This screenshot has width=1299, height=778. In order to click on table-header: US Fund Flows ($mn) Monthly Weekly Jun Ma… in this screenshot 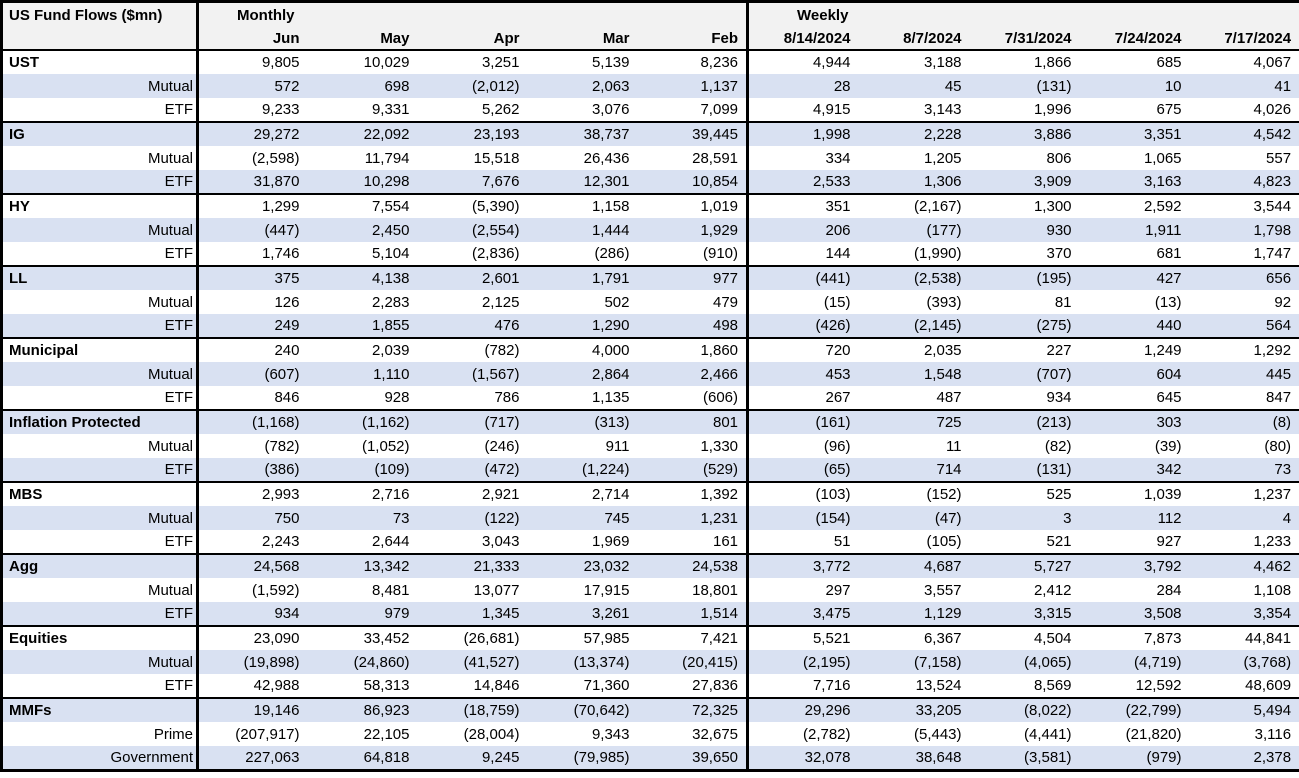, I will do `click(650, 25)`.